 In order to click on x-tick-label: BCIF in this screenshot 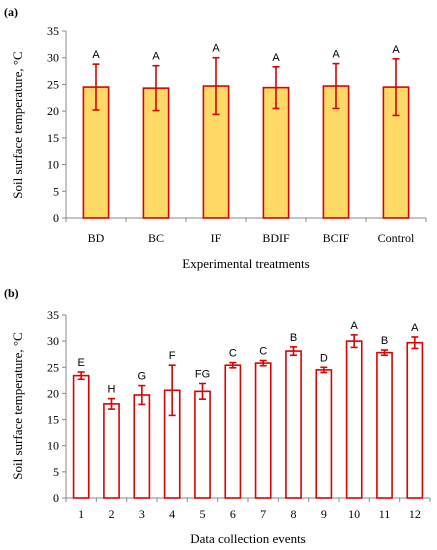, I will do `click(336, 238)`.